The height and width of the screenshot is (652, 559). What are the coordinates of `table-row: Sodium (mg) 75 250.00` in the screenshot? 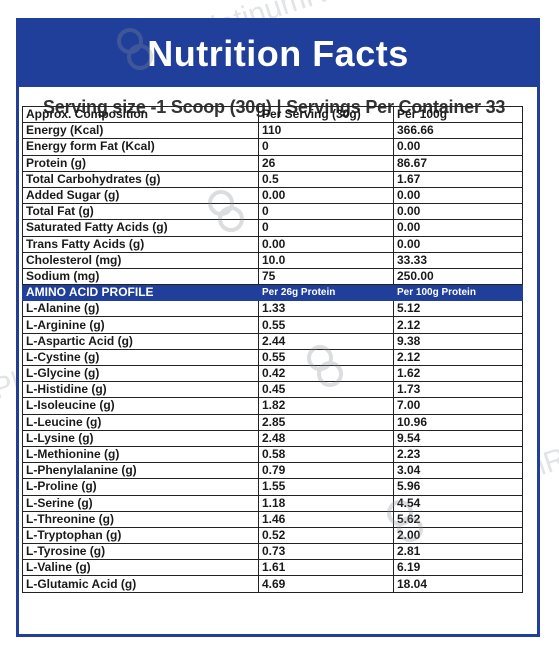 It's located at (272, 276).